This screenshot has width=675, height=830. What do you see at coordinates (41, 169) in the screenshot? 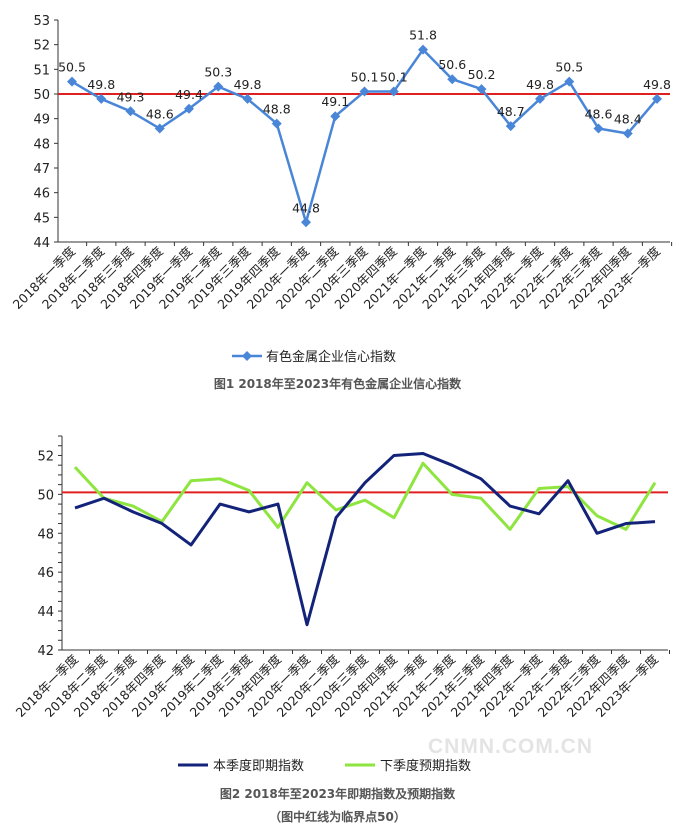
I see `chart1-y-tick-label: 47` at bounding box center [41, 169].